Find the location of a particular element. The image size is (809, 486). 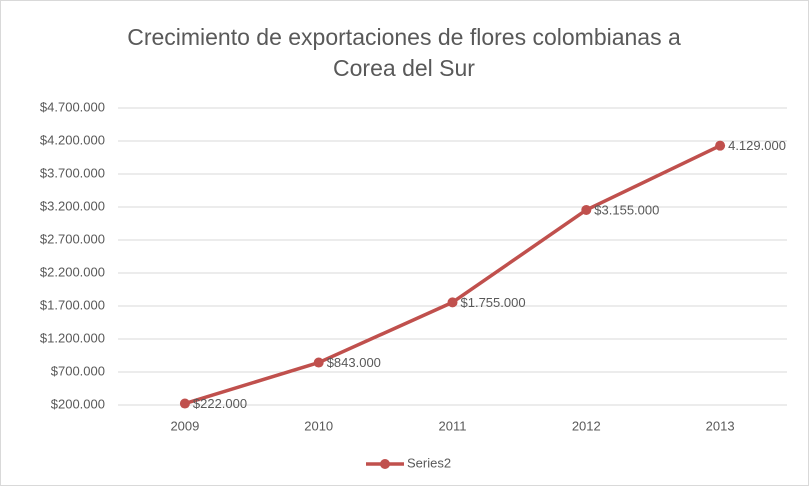

legend-marker is located at coordinates (385, 464).